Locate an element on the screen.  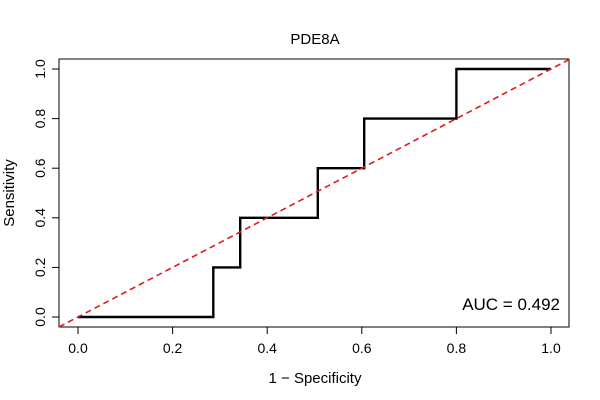
x-tick-label: 1.0 is located at coordinates (551, 348).